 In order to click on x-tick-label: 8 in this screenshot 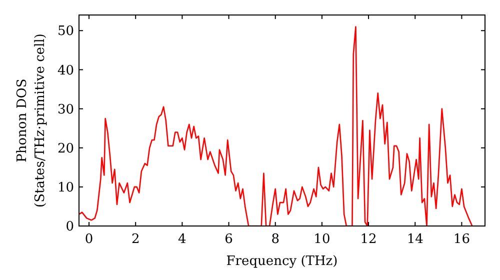, I will do `click(275, 239)`.